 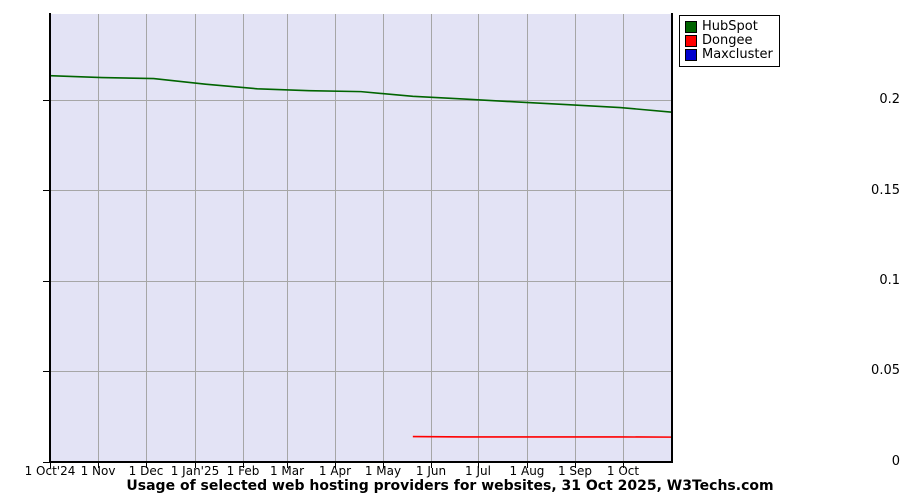 I want to click on gridline-y-0.05, so click(x=361, y=371).